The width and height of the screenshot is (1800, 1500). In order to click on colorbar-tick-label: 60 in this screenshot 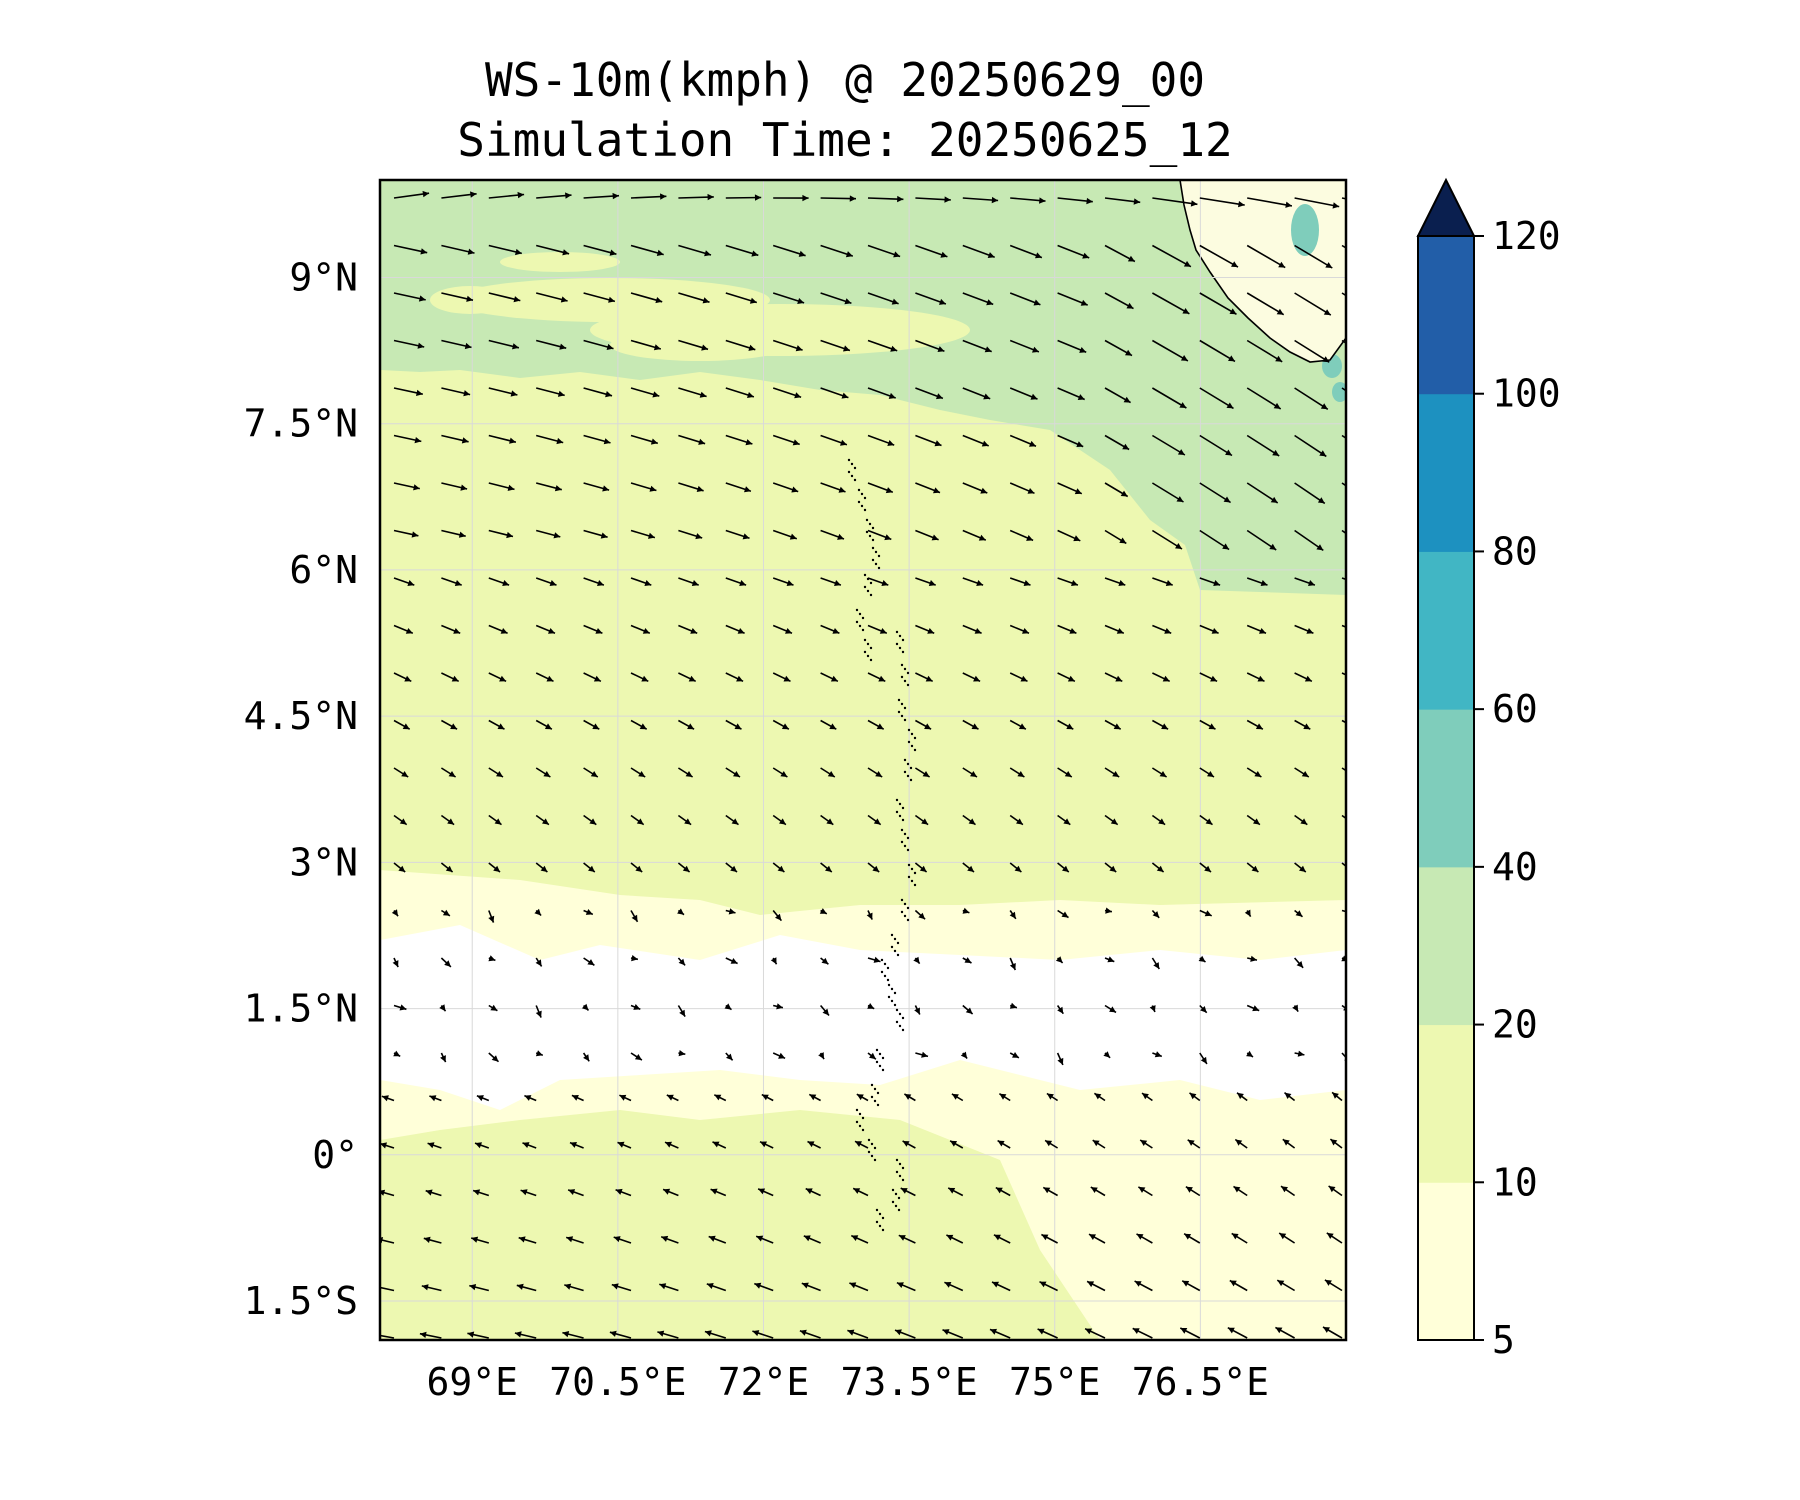, I will do `click(1515, 709)`.